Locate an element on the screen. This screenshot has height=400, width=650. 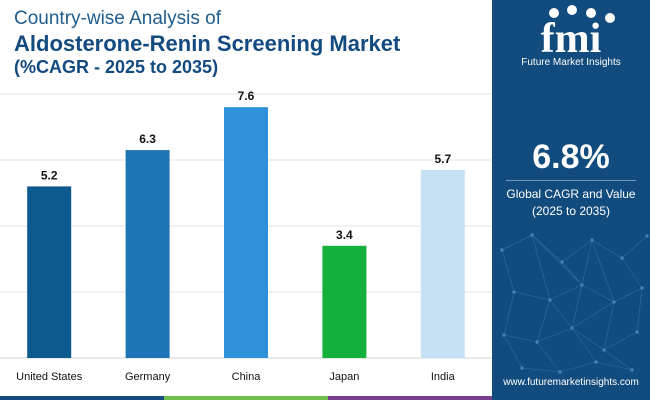
bottom-color-stripe is located at coordinates (246, 398).